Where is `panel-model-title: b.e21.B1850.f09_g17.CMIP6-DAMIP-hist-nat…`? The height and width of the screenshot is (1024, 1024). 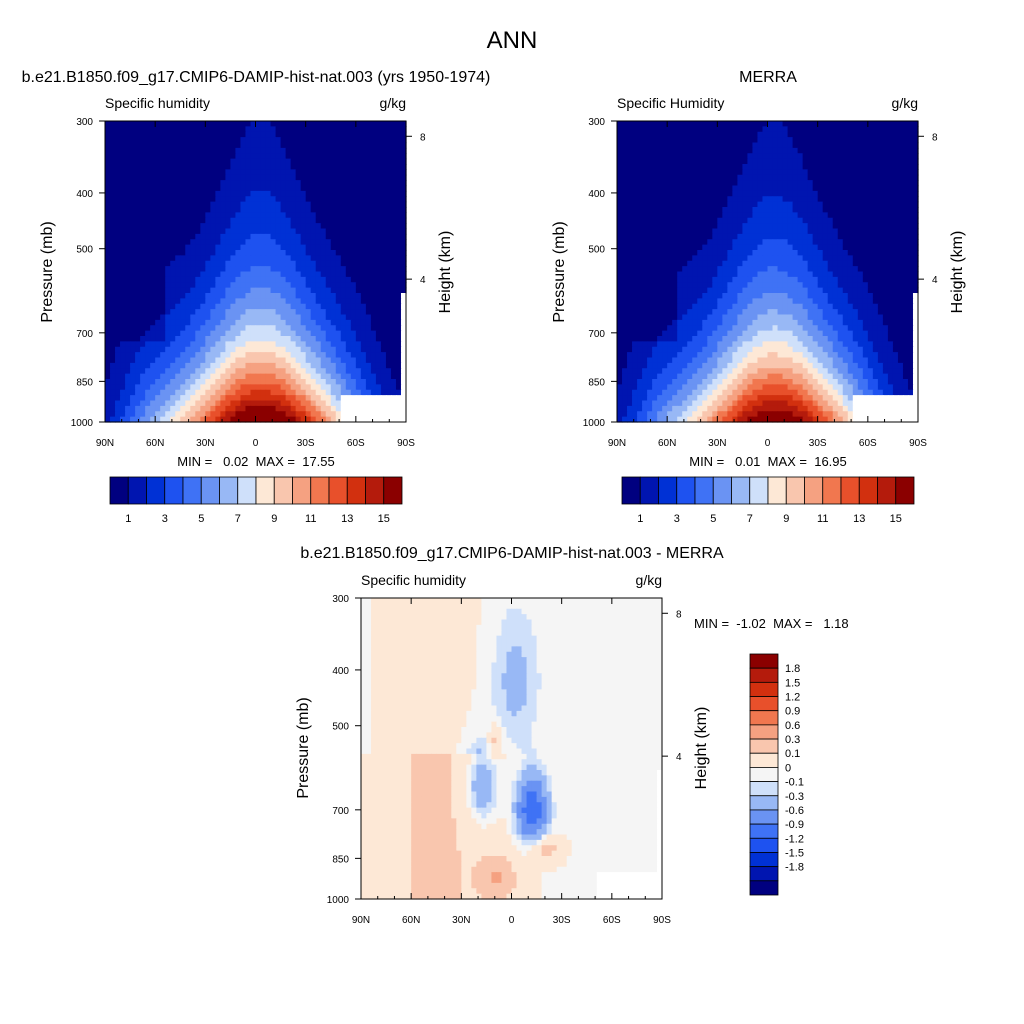
panel-model-title: b.e21.B1850.f09_g17.CMIP6-DAMIP-hist-nat… is located at coordinates (256, 77).